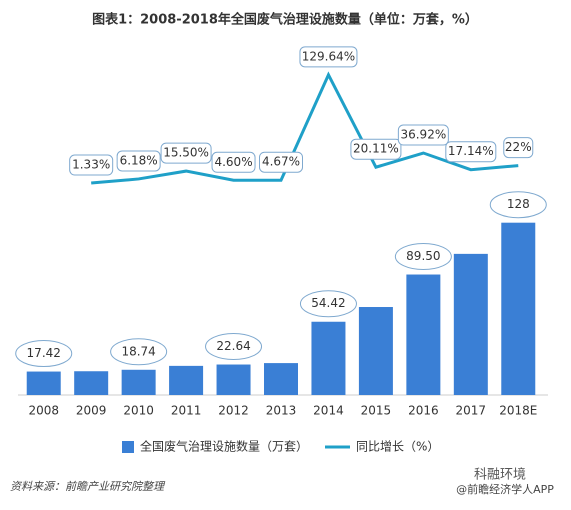  Describe the element at coordinates (43, 411) in the screenshot. I see `x-tick-label: 2008` at that location.